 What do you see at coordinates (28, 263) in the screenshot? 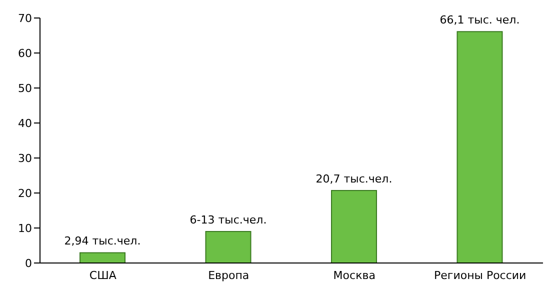
I see `y-tick-label: 0` at bounding box center [28, 263].